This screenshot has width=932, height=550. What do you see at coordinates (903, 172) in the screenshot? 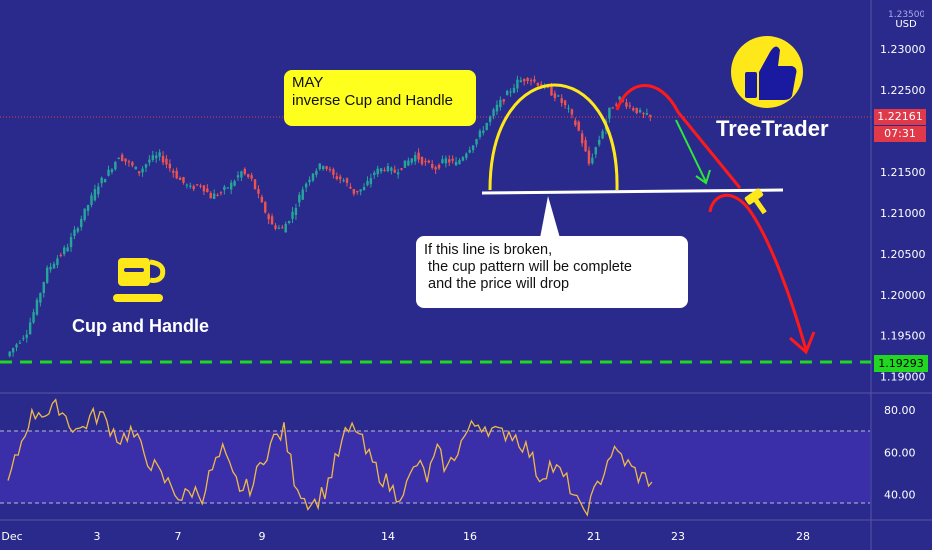
I see `price-tick-label: 1.21500` at bounding box center [903, 172].